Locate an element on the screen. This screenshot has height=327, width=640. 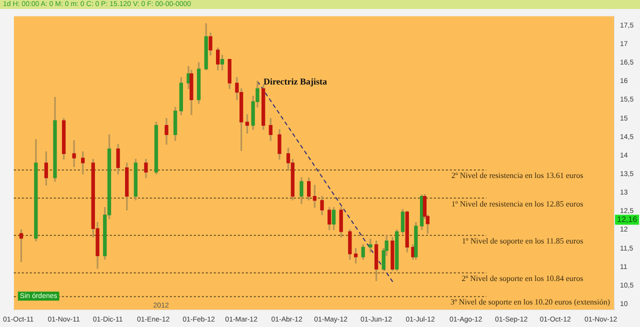
ref-line-label: 3º Nivel de soporte en los 10.20 euros (extensión) is located at coordinates (530, 302).